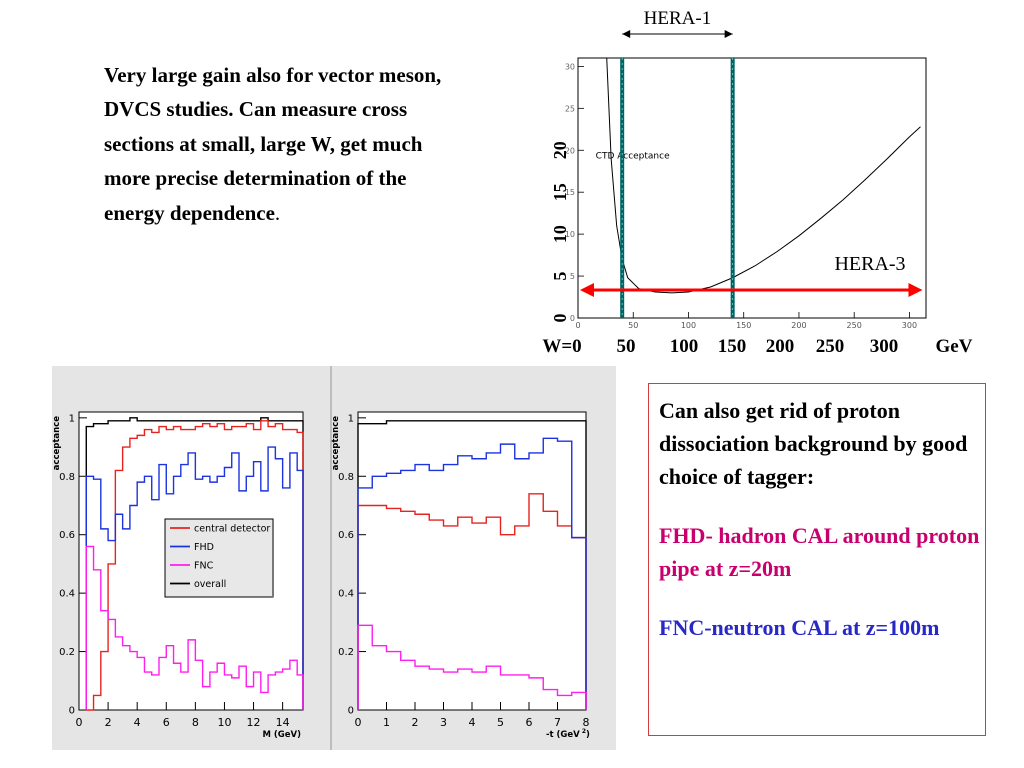 Image resolution: width=1024 pixels, height=768 pixels. What do you see at coordinates (560, 234) in the screenshot?
I see `y-tick-label: 10` at bounding box center [560, 234].